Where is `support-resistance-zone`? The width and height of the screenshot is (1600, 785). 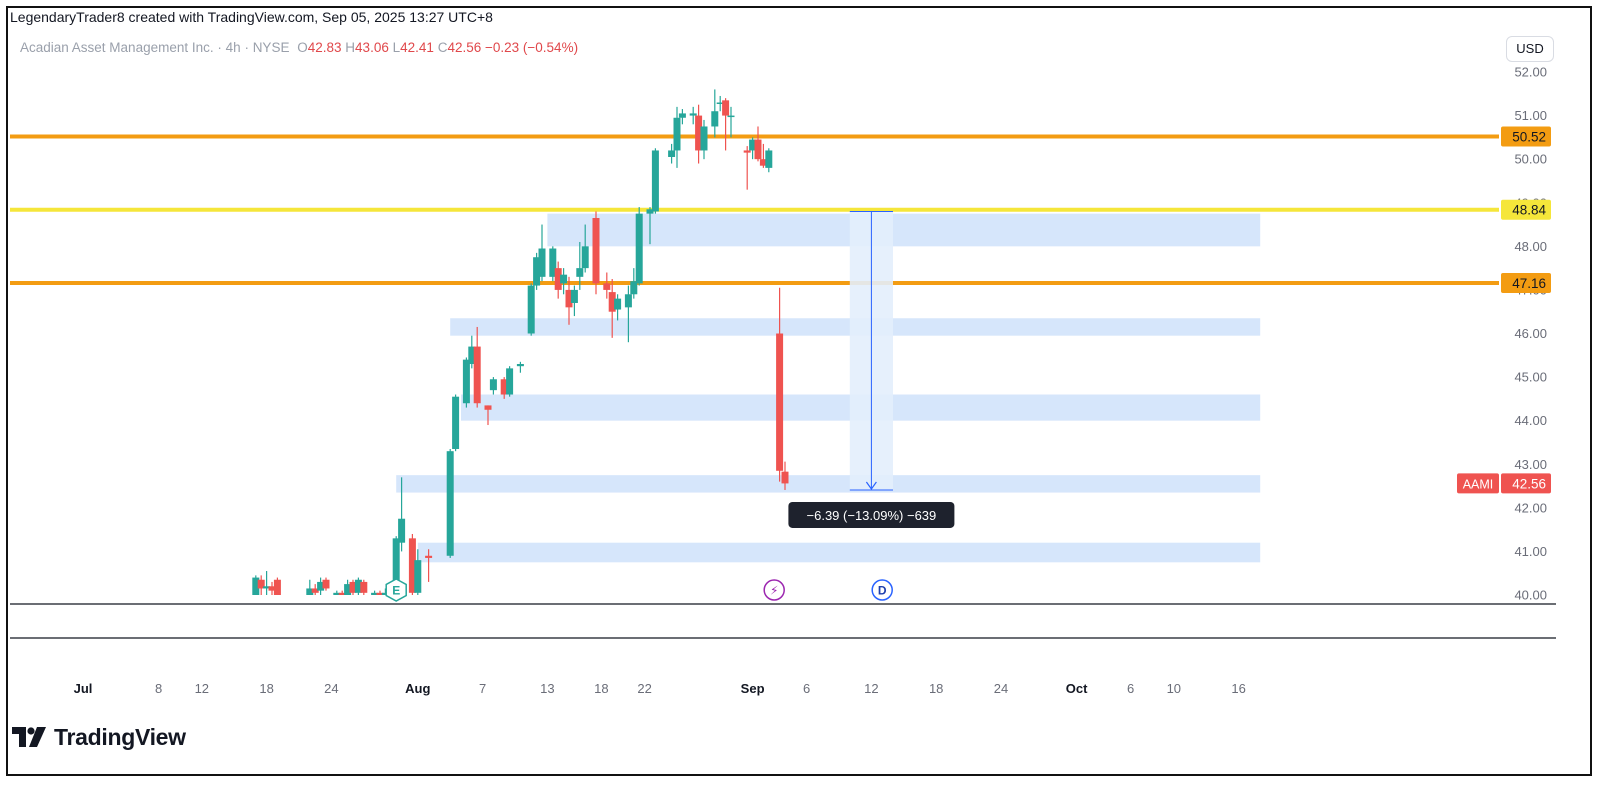 support-resistance-zone is located at coordinates (904, 230).